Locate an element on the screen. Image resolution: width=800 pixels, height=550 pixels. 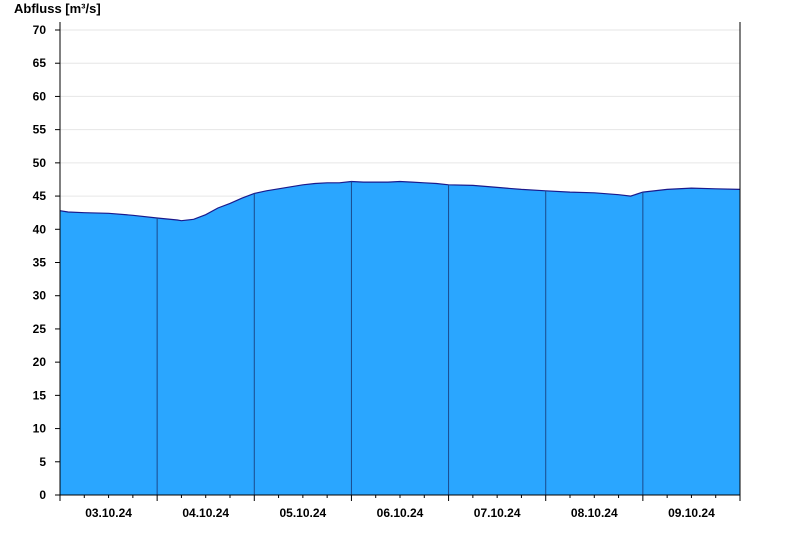
y-axis-ticks: 0 5 10 15 20 25 30 35 40 45 50 55 60 65 70 is located at coordinates (46, 262).